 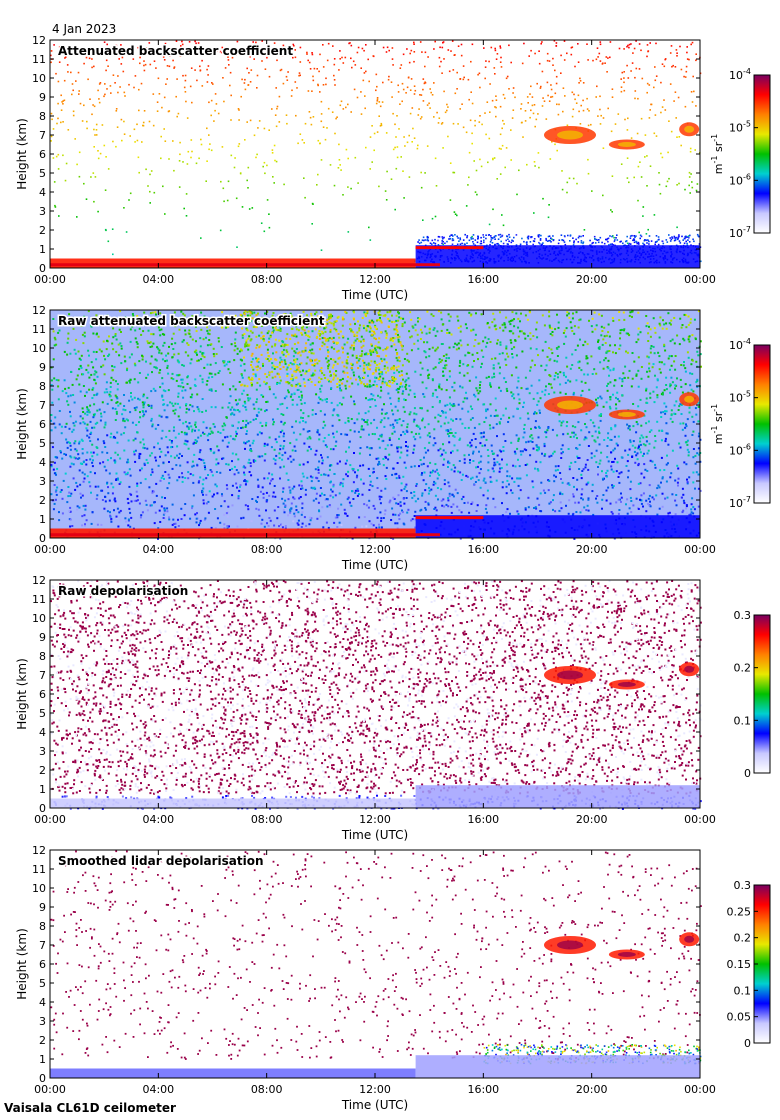 What do you see at coordinates (161, 861) in the screenshot?
I see `panel-title: Smoothed lidar depolarisation` at bounding box center [161, 861].